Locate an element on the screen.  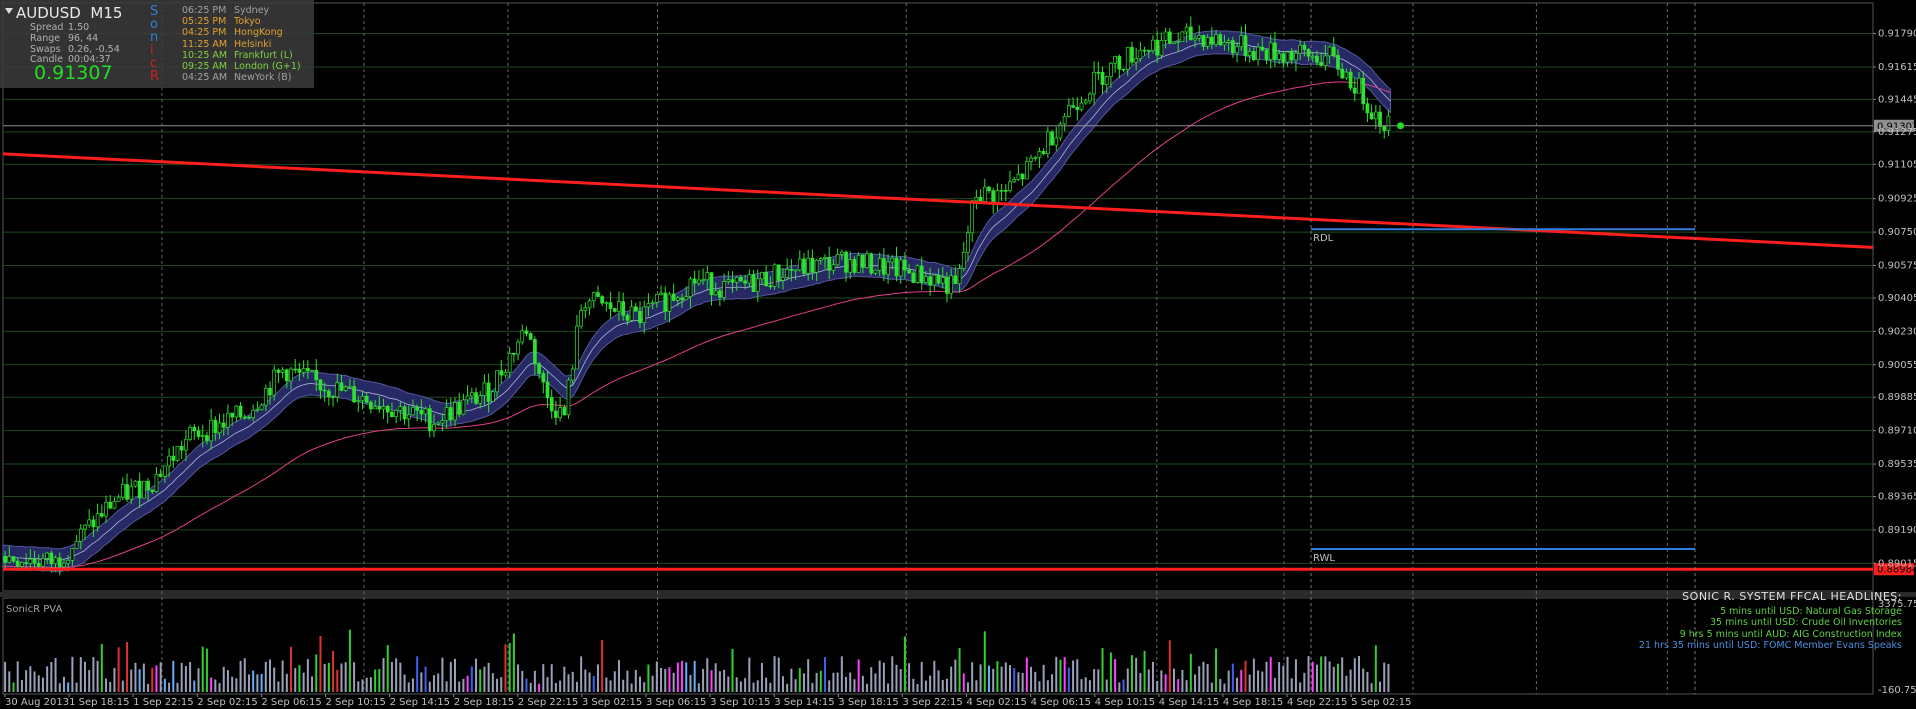
candle-row: Candle 00:04:37 is located at coordinates (70, 59).